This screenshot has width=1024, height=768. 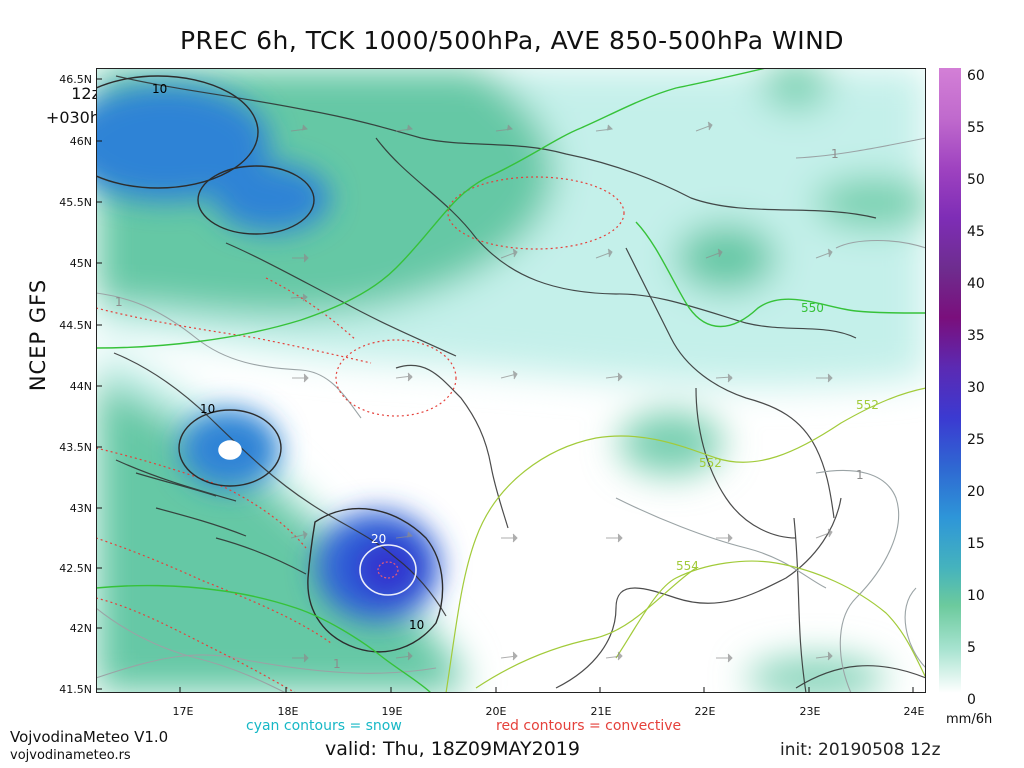 I want to click on lat-label-44: 44N, so click(x=80, y=386).